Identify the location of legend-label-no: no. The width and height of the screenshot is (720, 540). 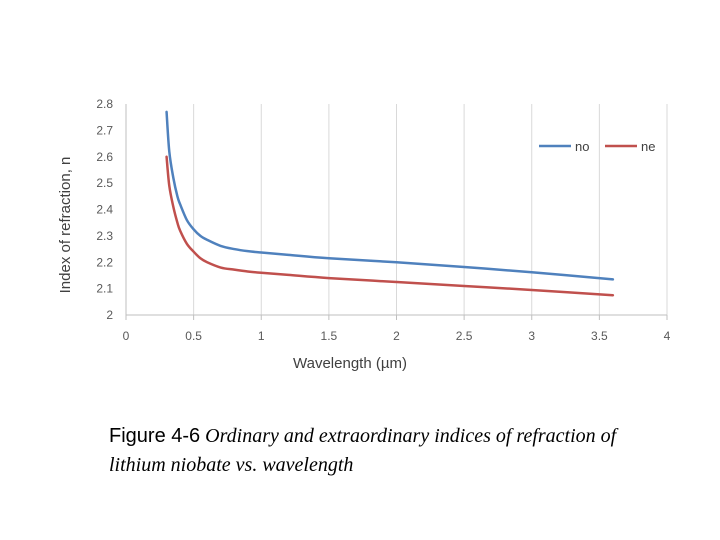
(582, 146).